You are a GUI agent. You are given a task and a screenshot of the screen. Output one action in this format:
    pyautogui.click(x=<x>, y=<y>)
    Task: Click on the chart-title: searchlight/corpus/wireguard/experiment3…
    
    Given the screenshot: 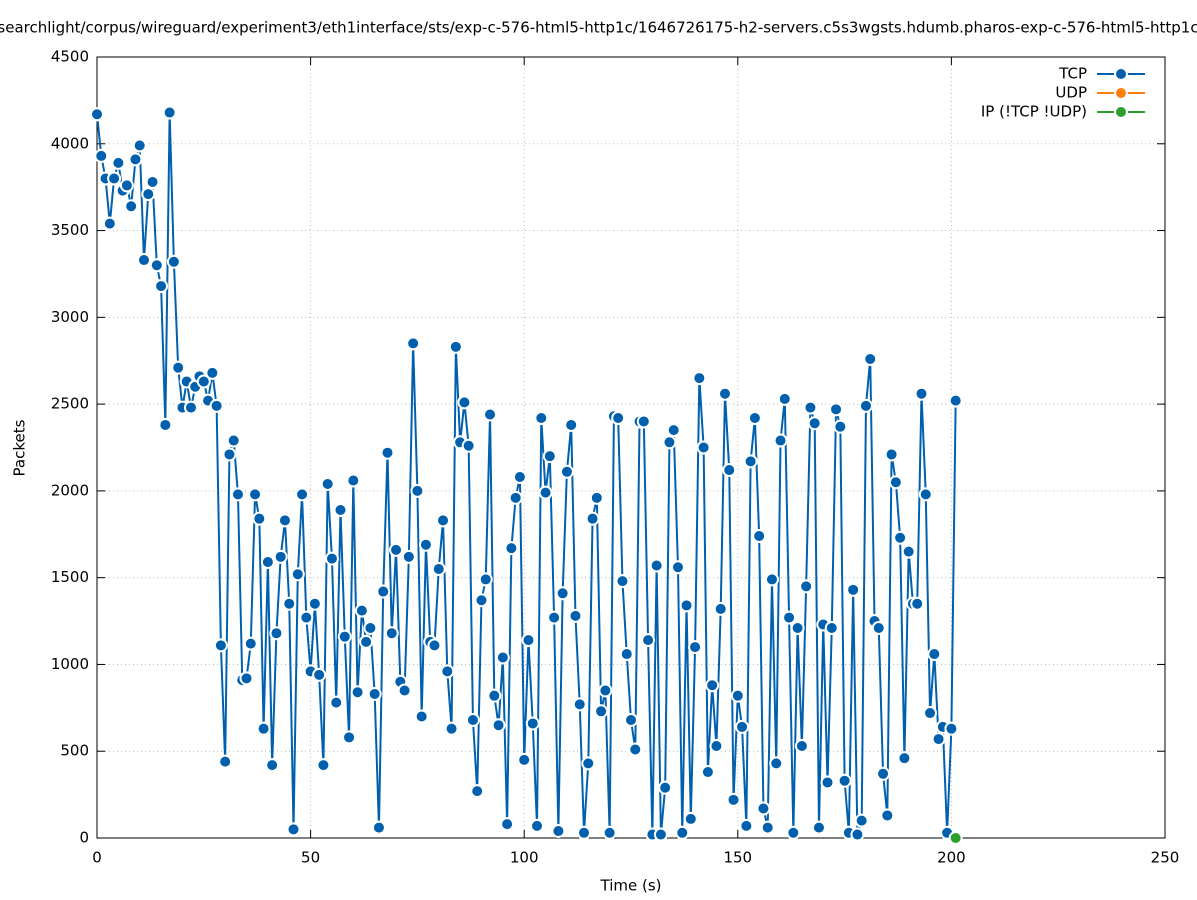 What is the action you would take?
    pyautogui.click(x=598, y=28)
    